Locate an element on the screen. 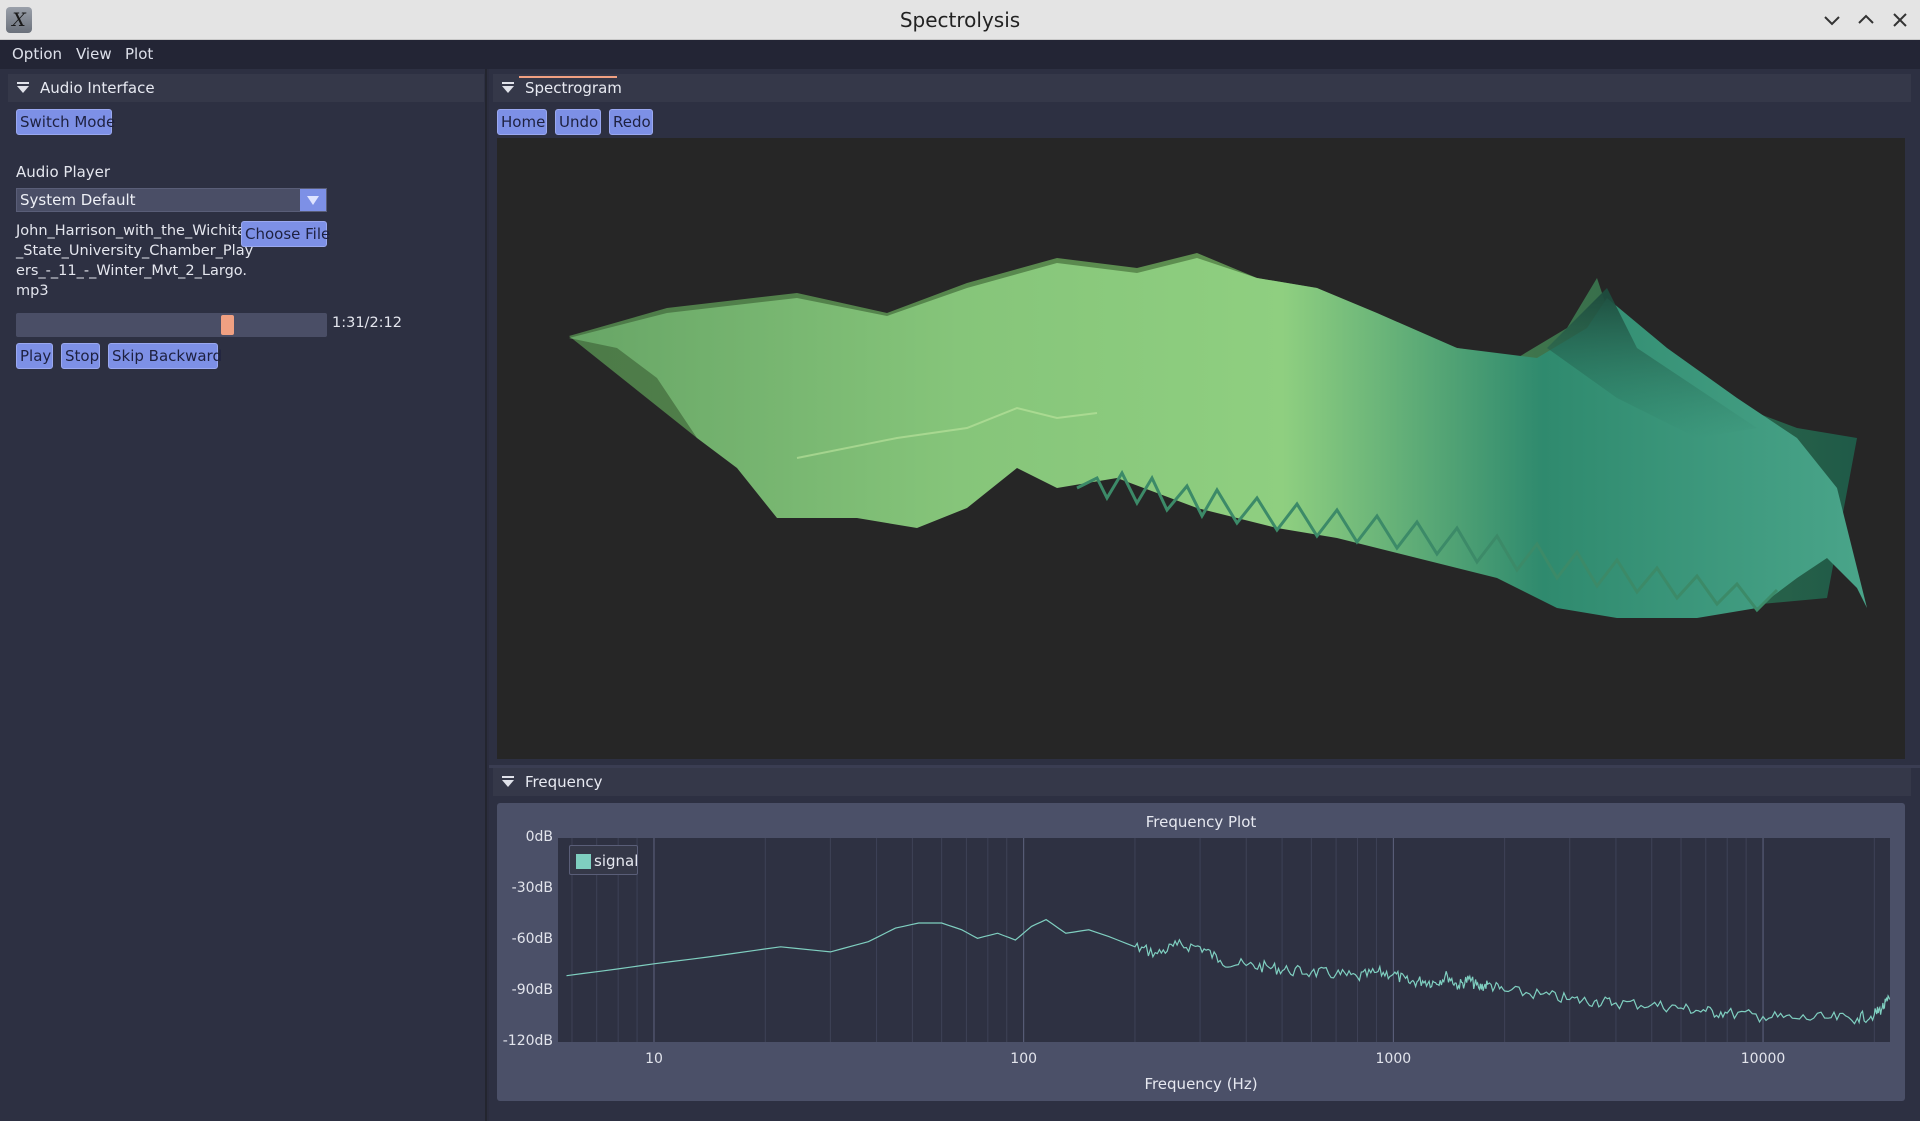 This screenshot has width=1920, height=1121. x-tick-label: 10000 is located at coordinates (1763, 1059).